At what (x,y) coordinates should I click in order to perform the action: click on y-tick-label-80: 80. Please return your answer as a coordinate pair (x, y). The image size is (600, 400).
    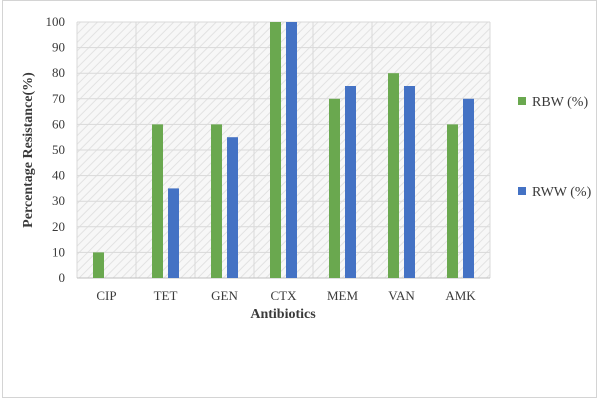
    Looking at the image, I should click on (58, 72).